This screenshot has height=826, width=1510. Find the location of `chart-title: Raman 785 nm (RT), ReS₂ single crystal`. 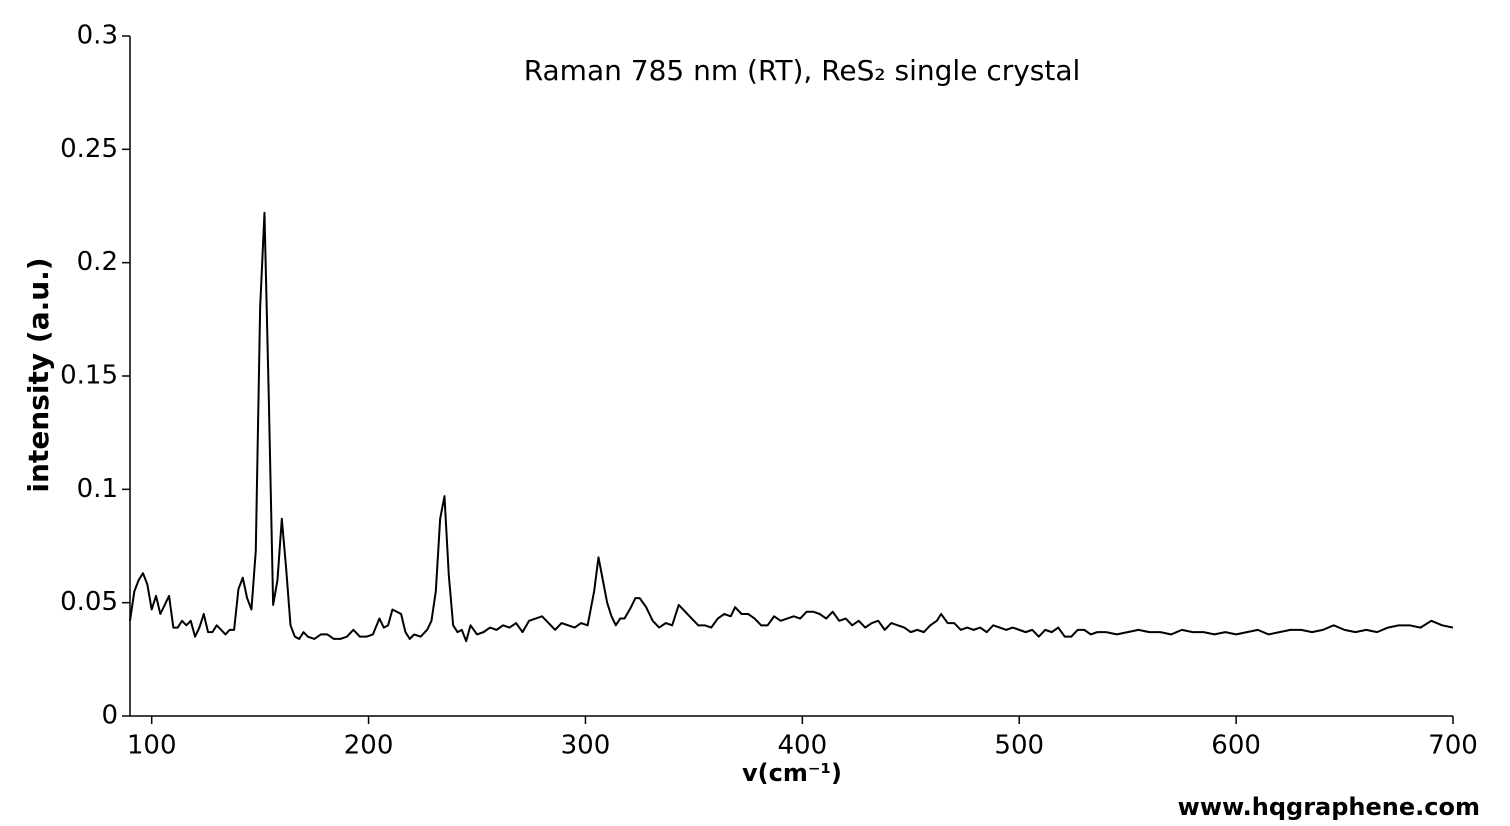

chart-title: Raman 785 nm (RT), ReS₂ single crystal is located at coordinates (802, 70).